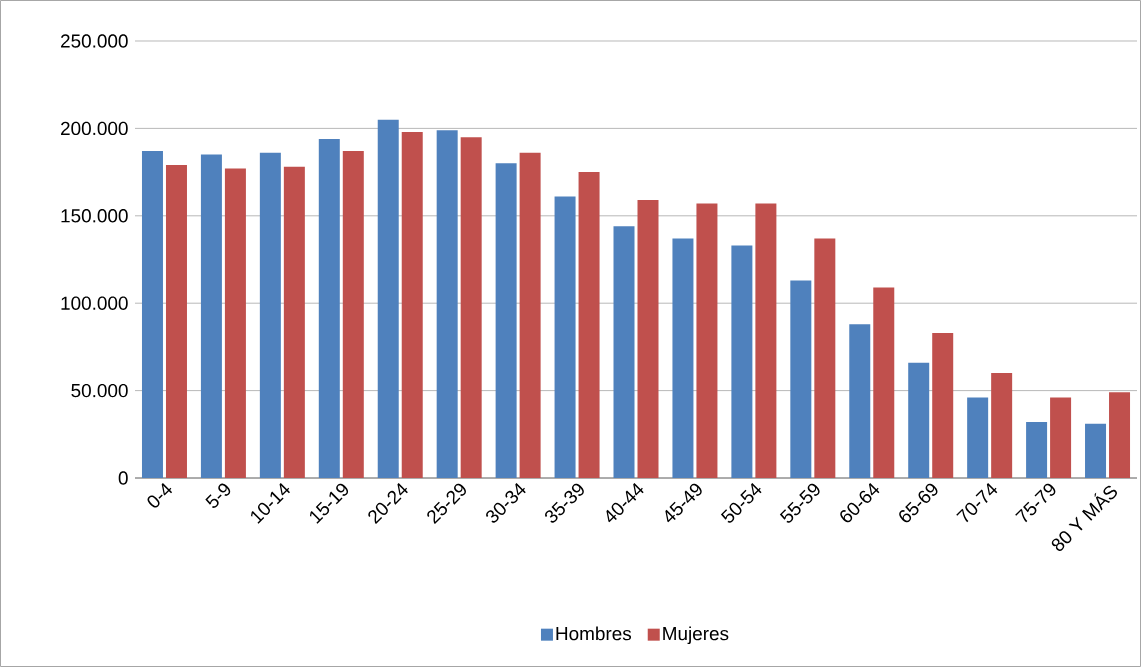 The width and height of the screenshot is (1141, 667). Describe the element at coordinates (94, 303) in the screenshot. I see `y-tick-label: 100.000` at that location.